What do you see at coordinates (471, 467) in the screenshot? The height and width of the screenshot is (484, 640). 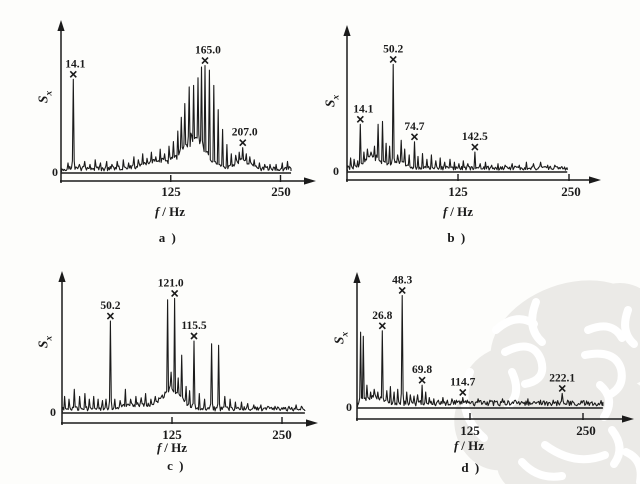 I see `subplot-caption-d: d )` at bounding box center [471, 467].